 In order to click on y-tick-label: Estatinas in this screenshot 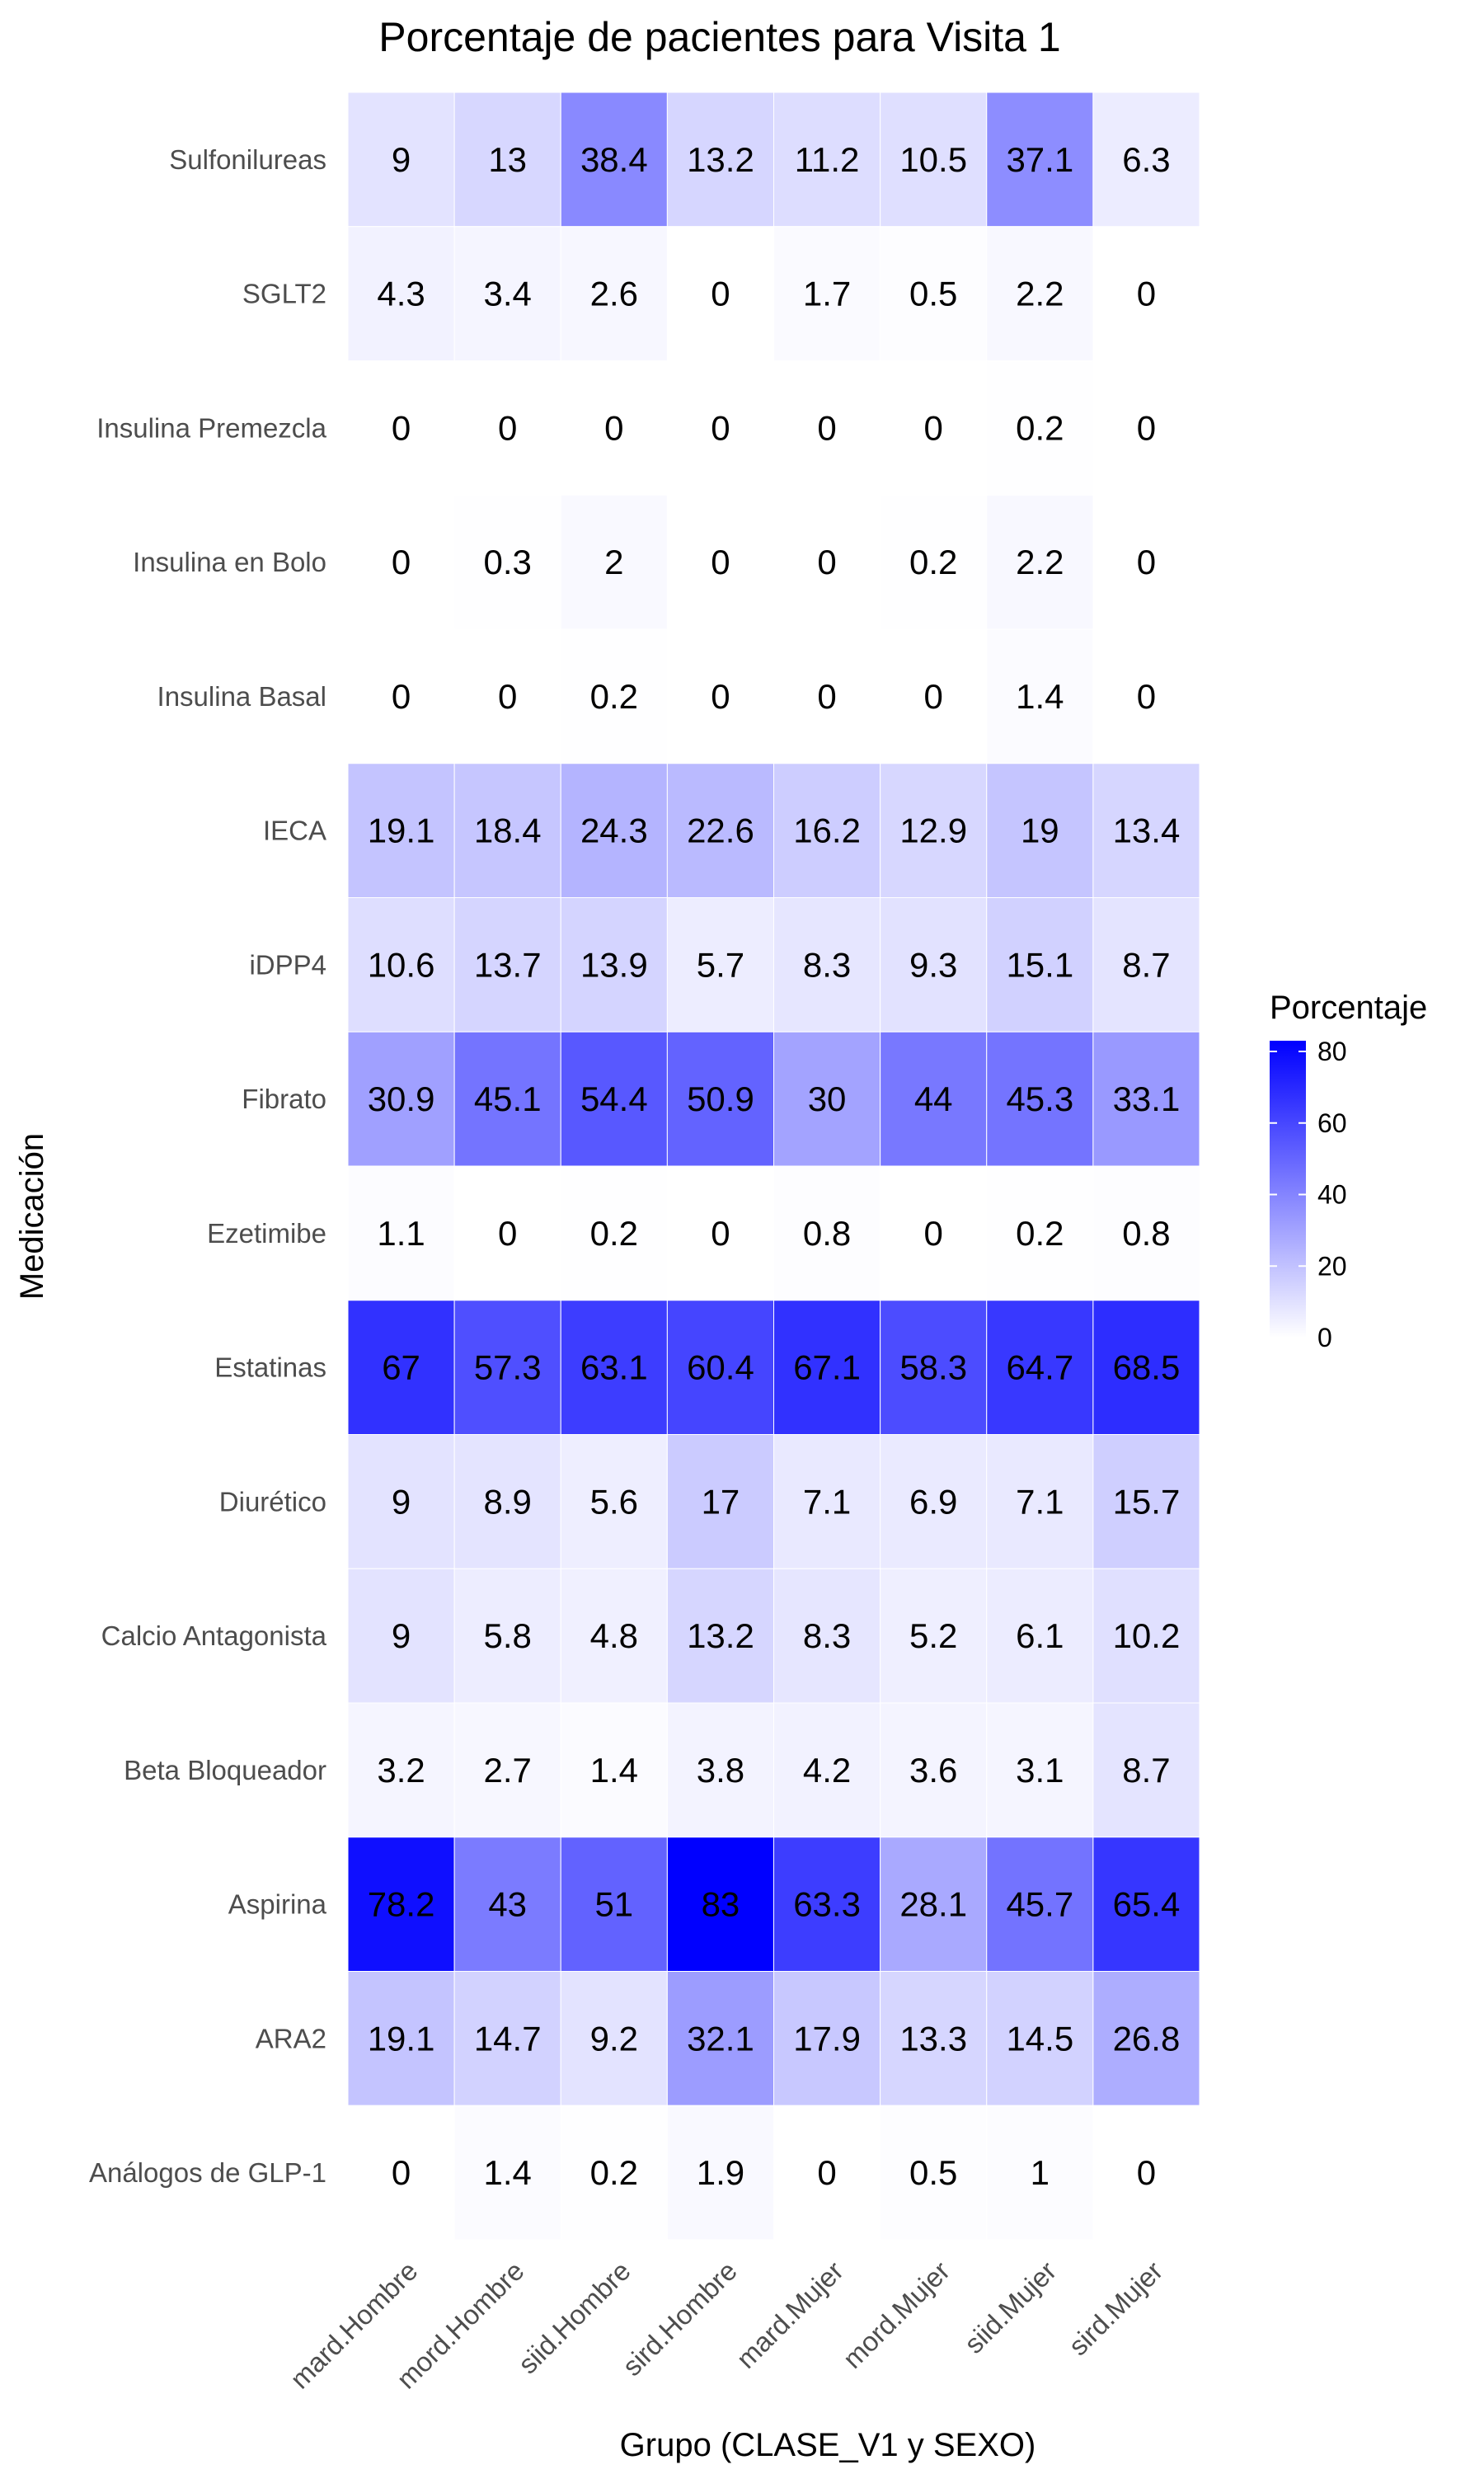, I will do `click(270, 1367)`.